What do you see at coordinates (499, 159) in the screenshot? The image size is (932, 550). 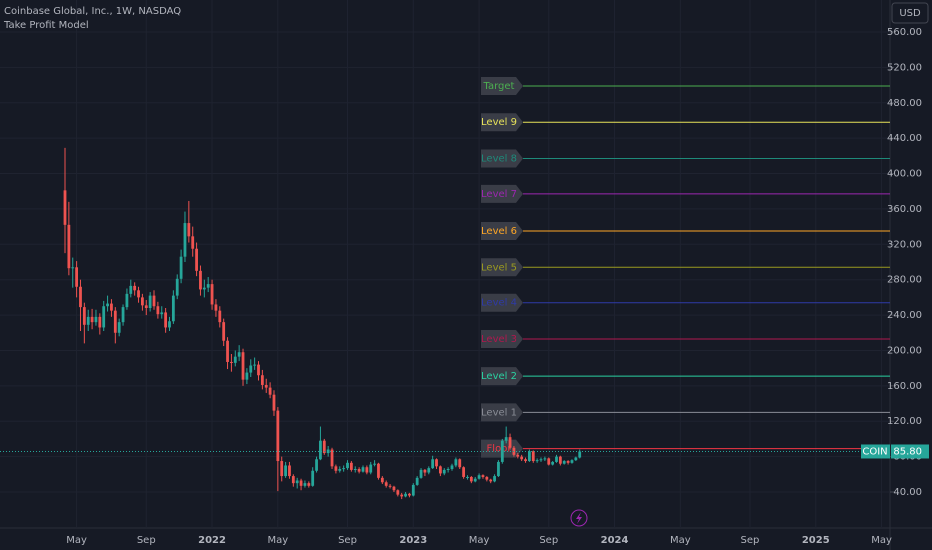 I see `level-label: Level 8` at bounding box center [499, 159].